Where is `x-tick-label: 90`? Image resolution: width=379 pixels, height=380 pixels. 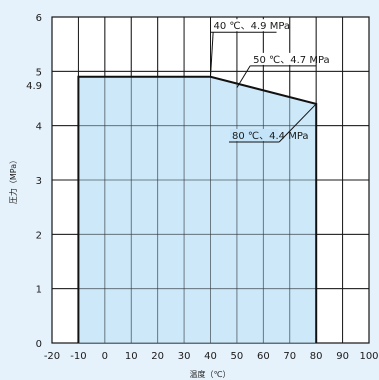 x-tick-label: 90 is located at coordinates (342, 356).